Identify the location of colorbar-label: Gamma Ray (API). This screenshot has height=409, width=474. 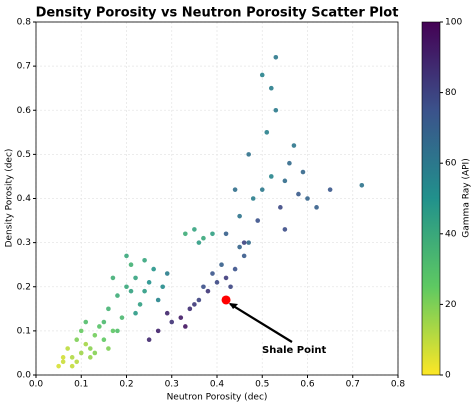
(467, 197).